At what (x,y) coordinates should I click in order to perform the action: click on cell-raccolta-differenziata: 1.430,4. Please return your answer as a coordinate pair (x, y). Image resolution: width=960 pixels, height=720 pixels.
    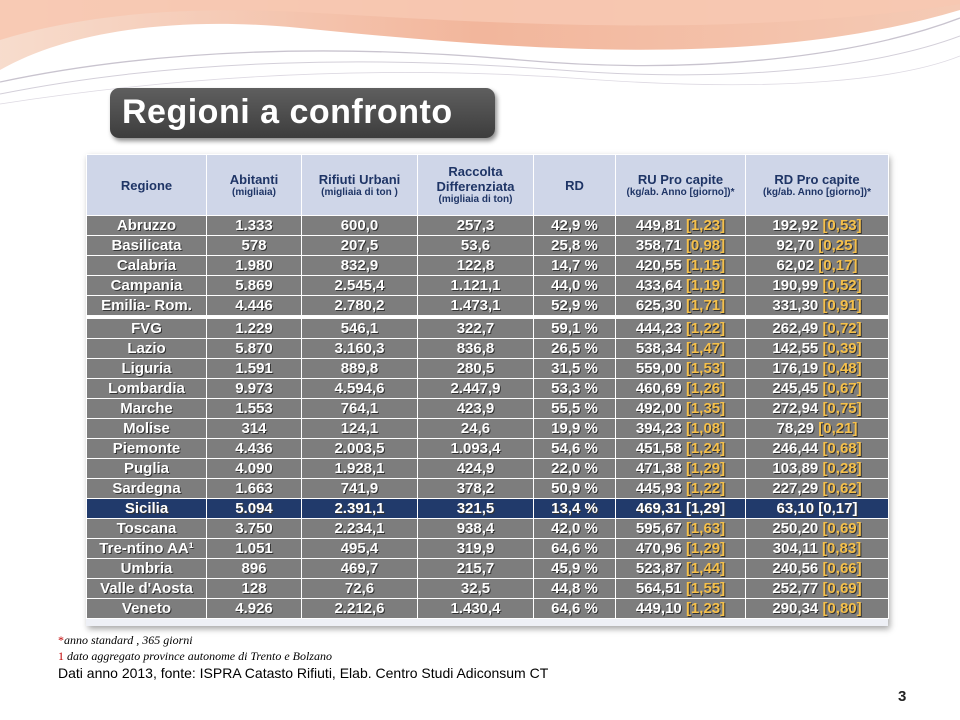
    Looking at the image, I should click on (476, 609).